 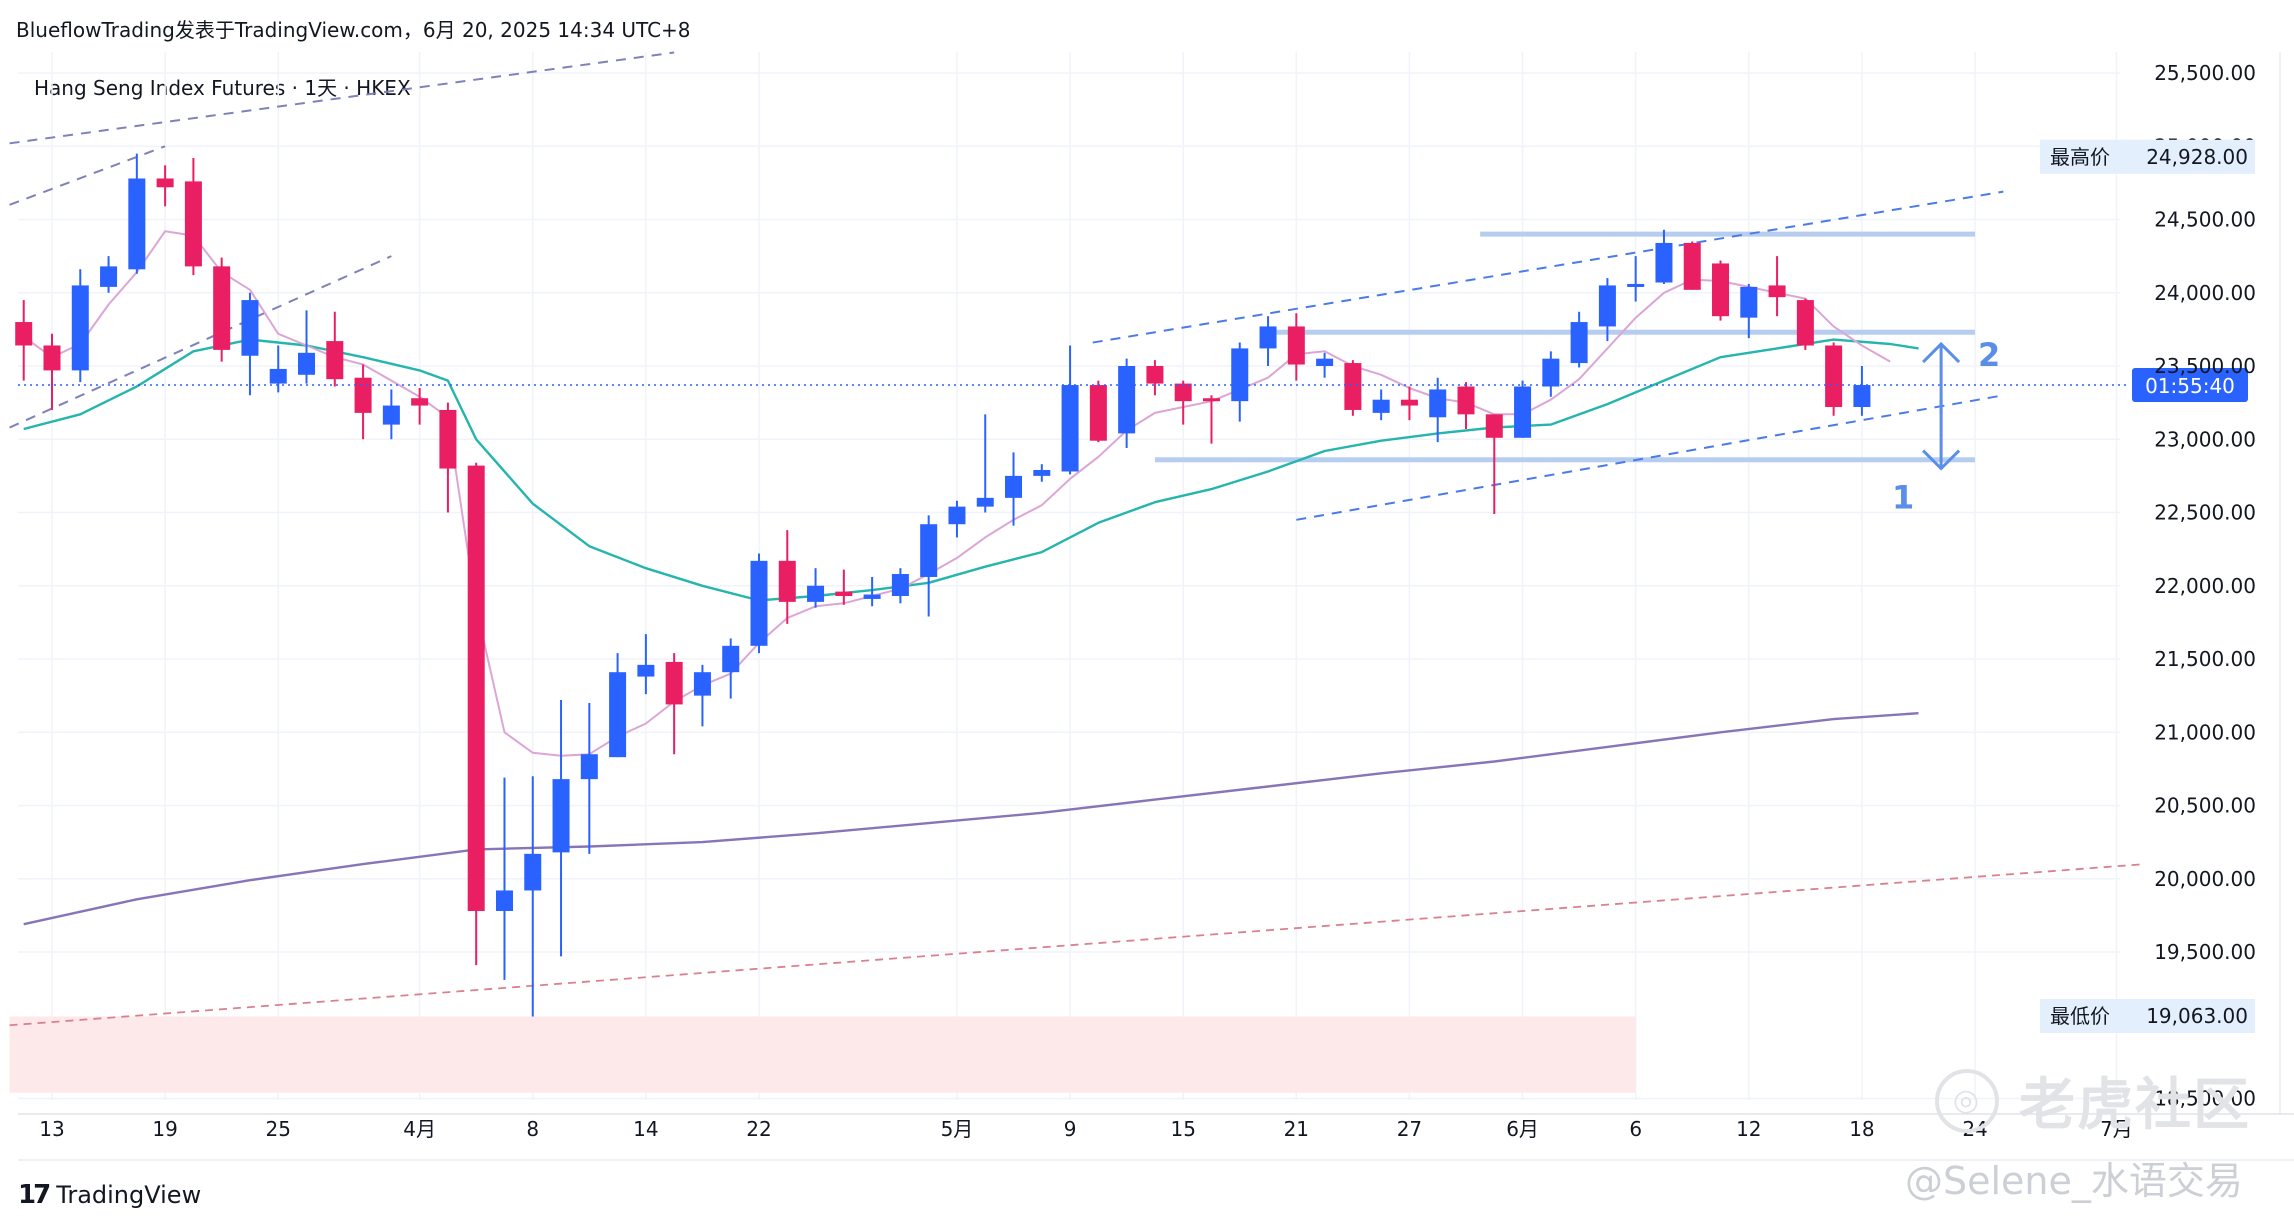 What do you see at coordinates (2080, 157) in the screenshot?
I see `high-price-label-name: 最高价` at bounding box center [2080, 157].